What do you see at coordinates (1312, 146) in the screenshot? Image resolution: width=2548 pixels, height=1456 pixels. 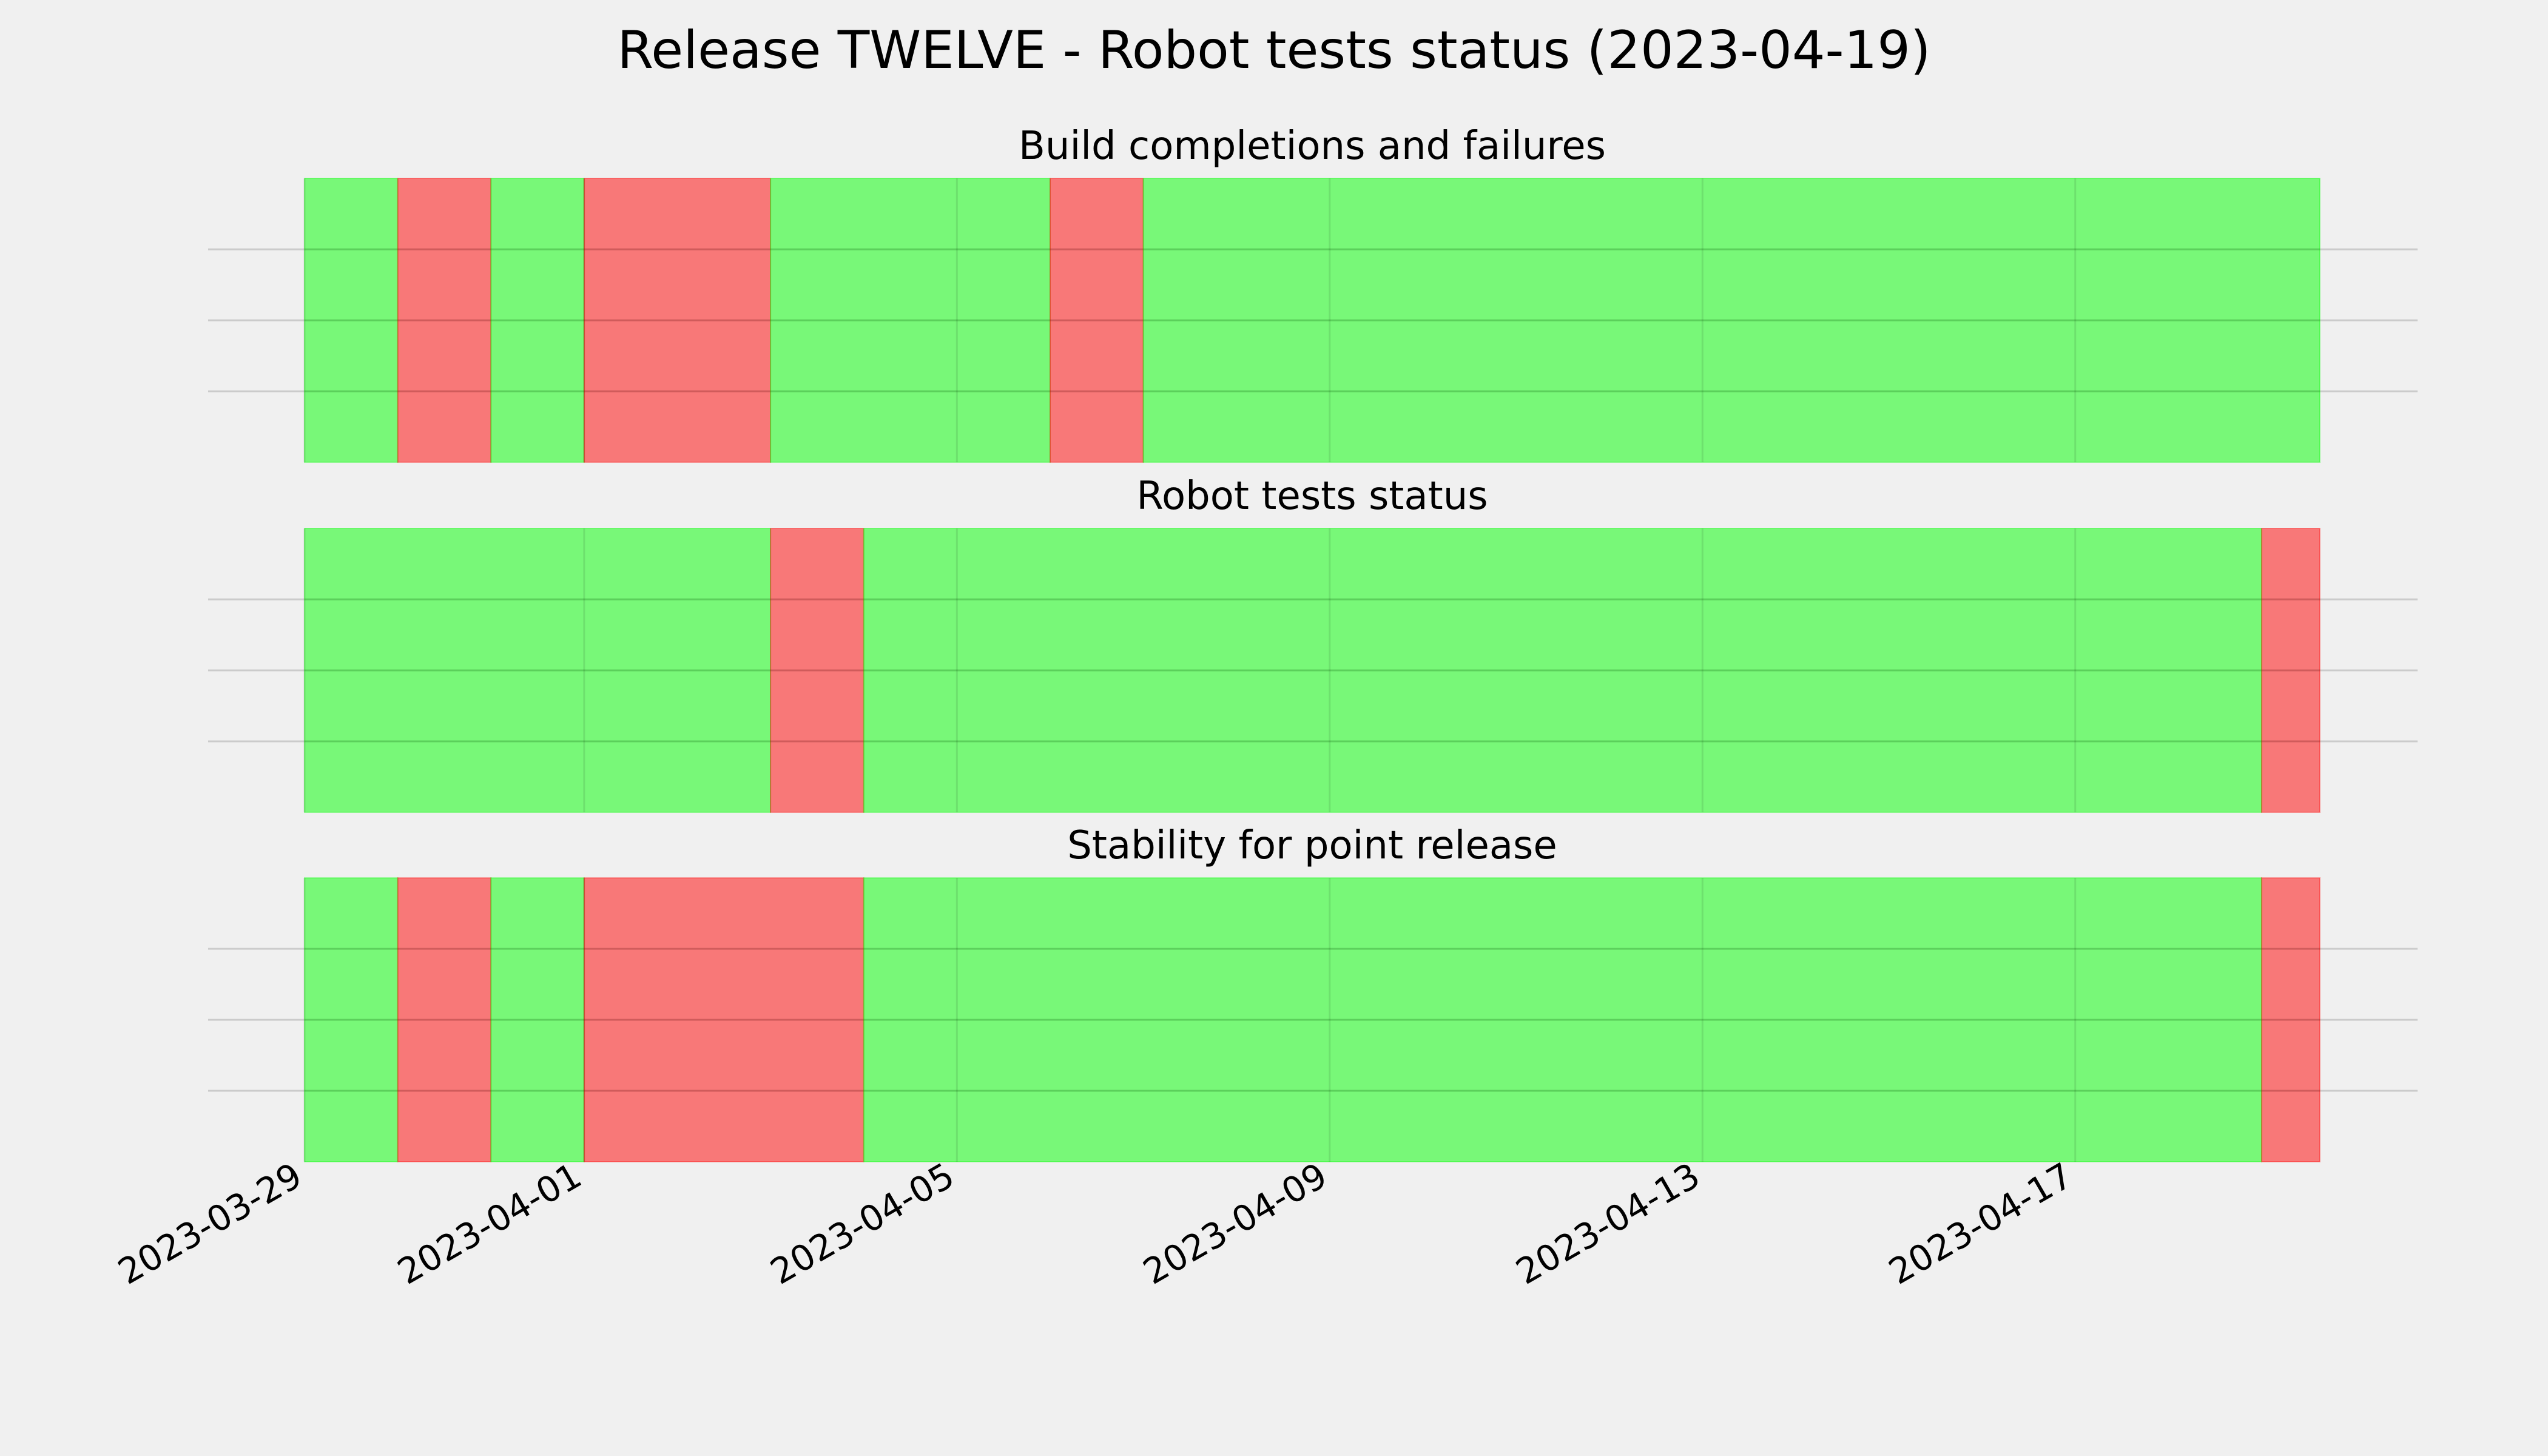 I see `panel-subtitle: Build completions and failures` at bounding box center [1312, 146].